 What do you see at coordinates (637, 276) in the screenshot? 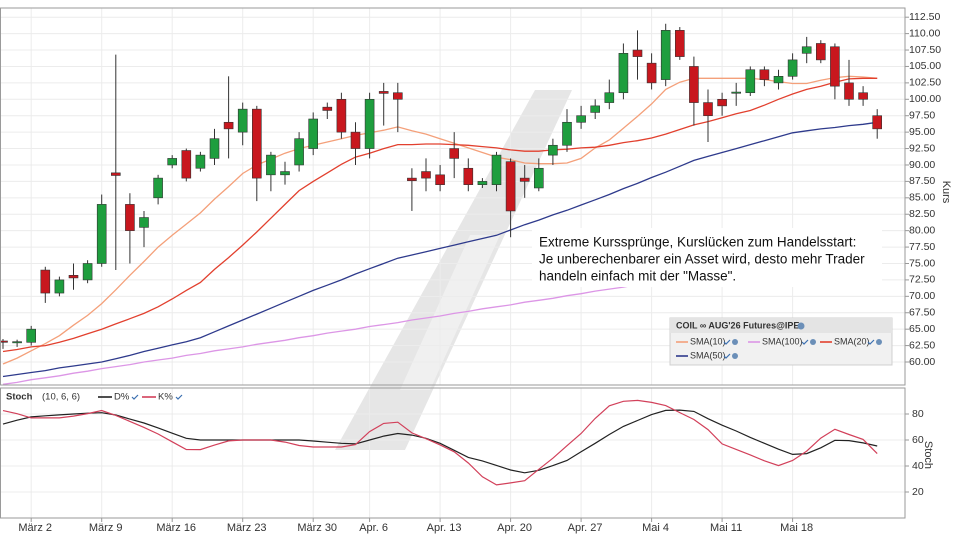
I see `annotation: handeln einfach mit der "Masse".` at bounding box center [637, 276].